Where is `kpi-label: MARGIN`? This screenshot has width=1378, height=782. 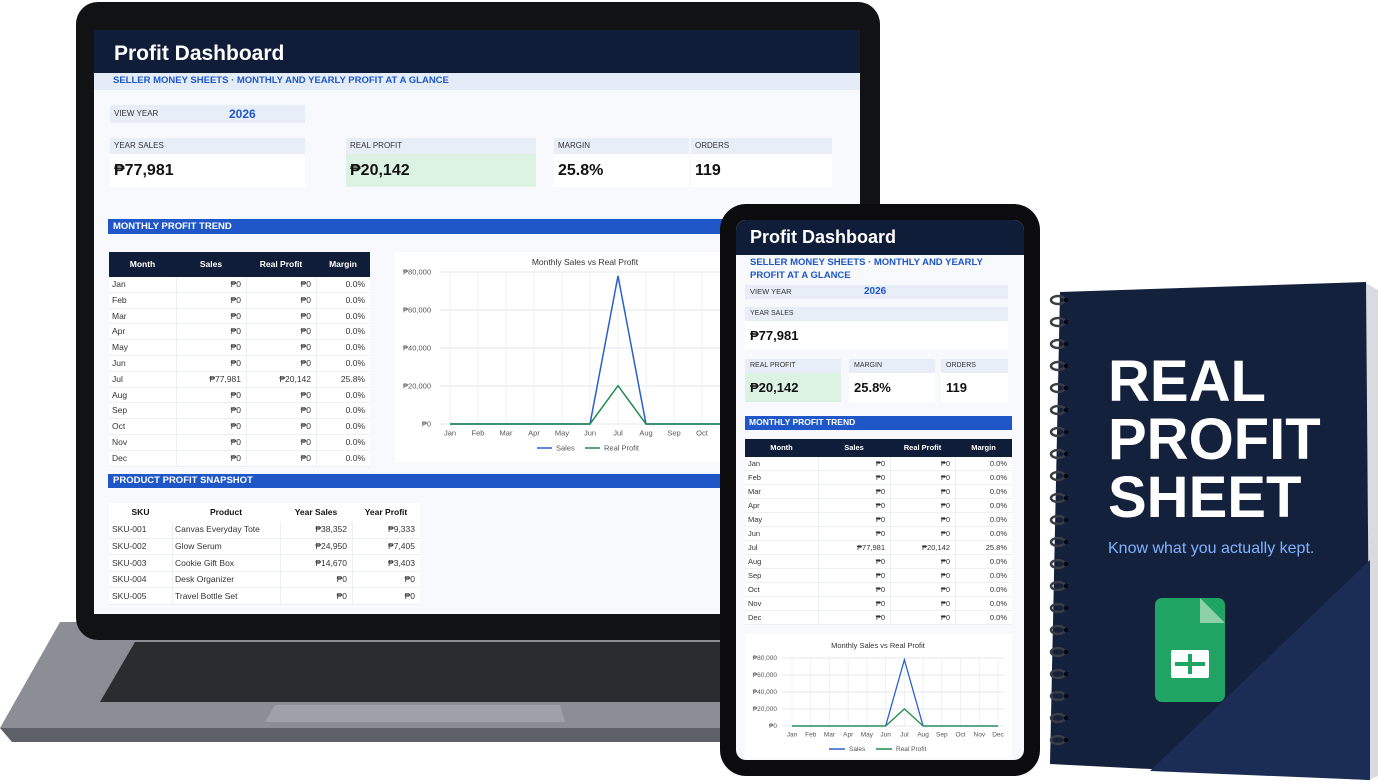
kpi-label: MARGIN is located at coordinates (574, 146).